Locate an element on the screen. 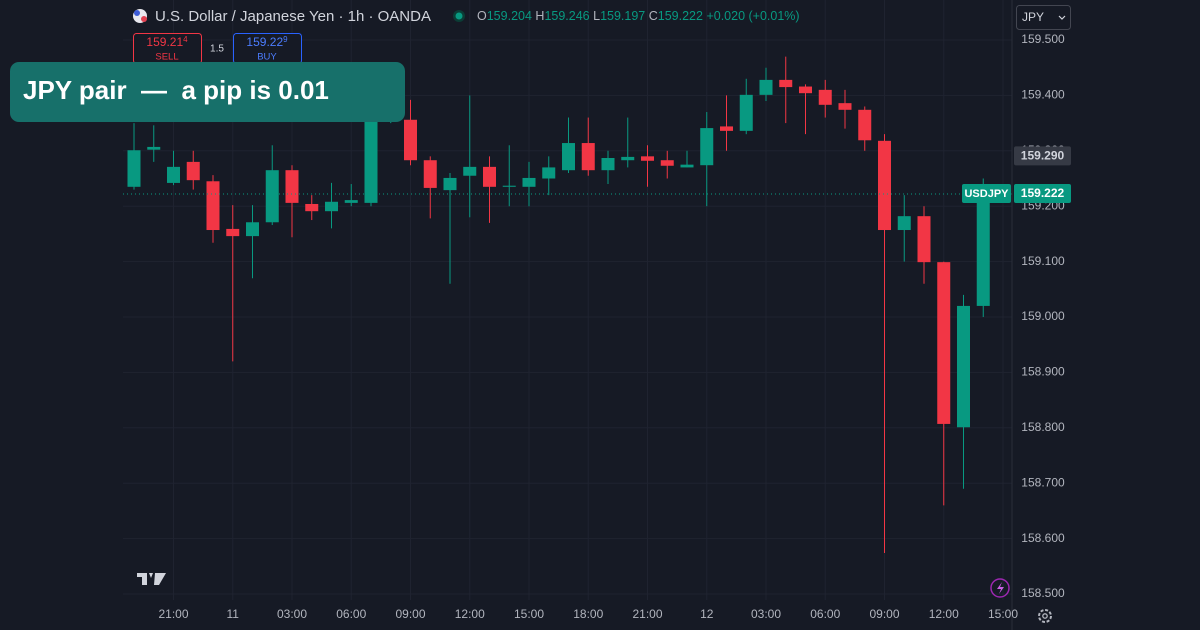 This screenshot has width=1200, height=630. logo is located at coordinates (151, 579).